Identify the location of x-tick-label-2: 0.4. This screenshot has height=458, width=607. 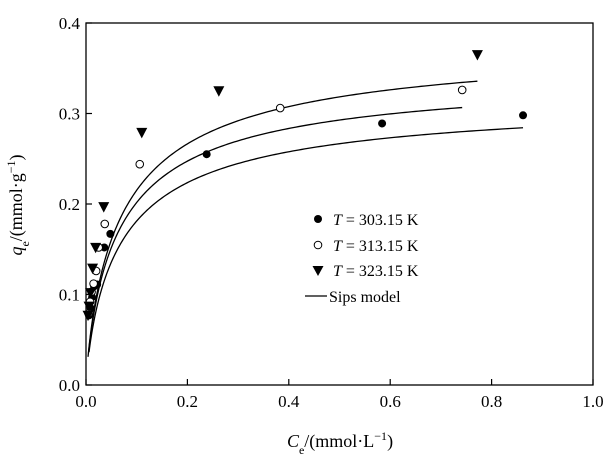
(289, 401).